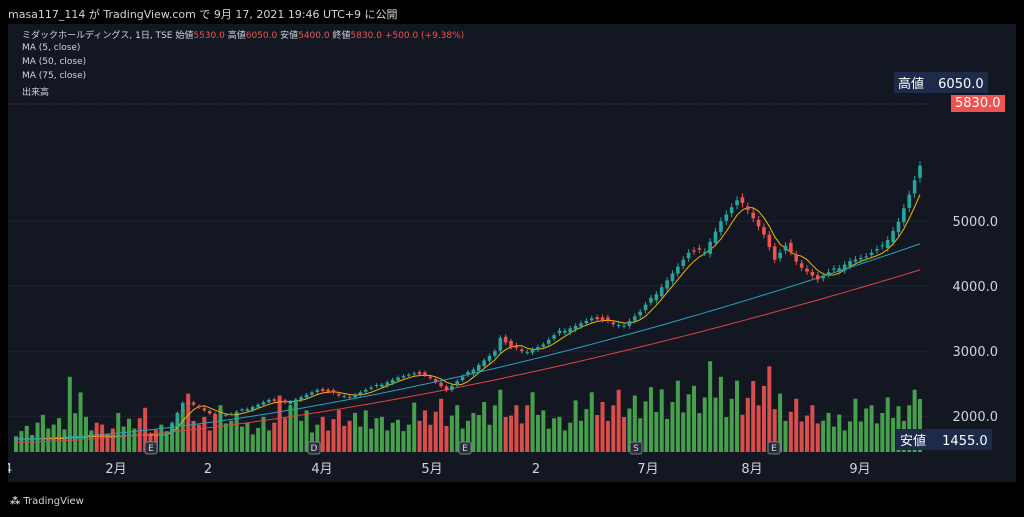 The image size is (1024, 517). Describe the element at coordinates (636, 449) in the screenshot. I see `event-marker-label: S` at that location.